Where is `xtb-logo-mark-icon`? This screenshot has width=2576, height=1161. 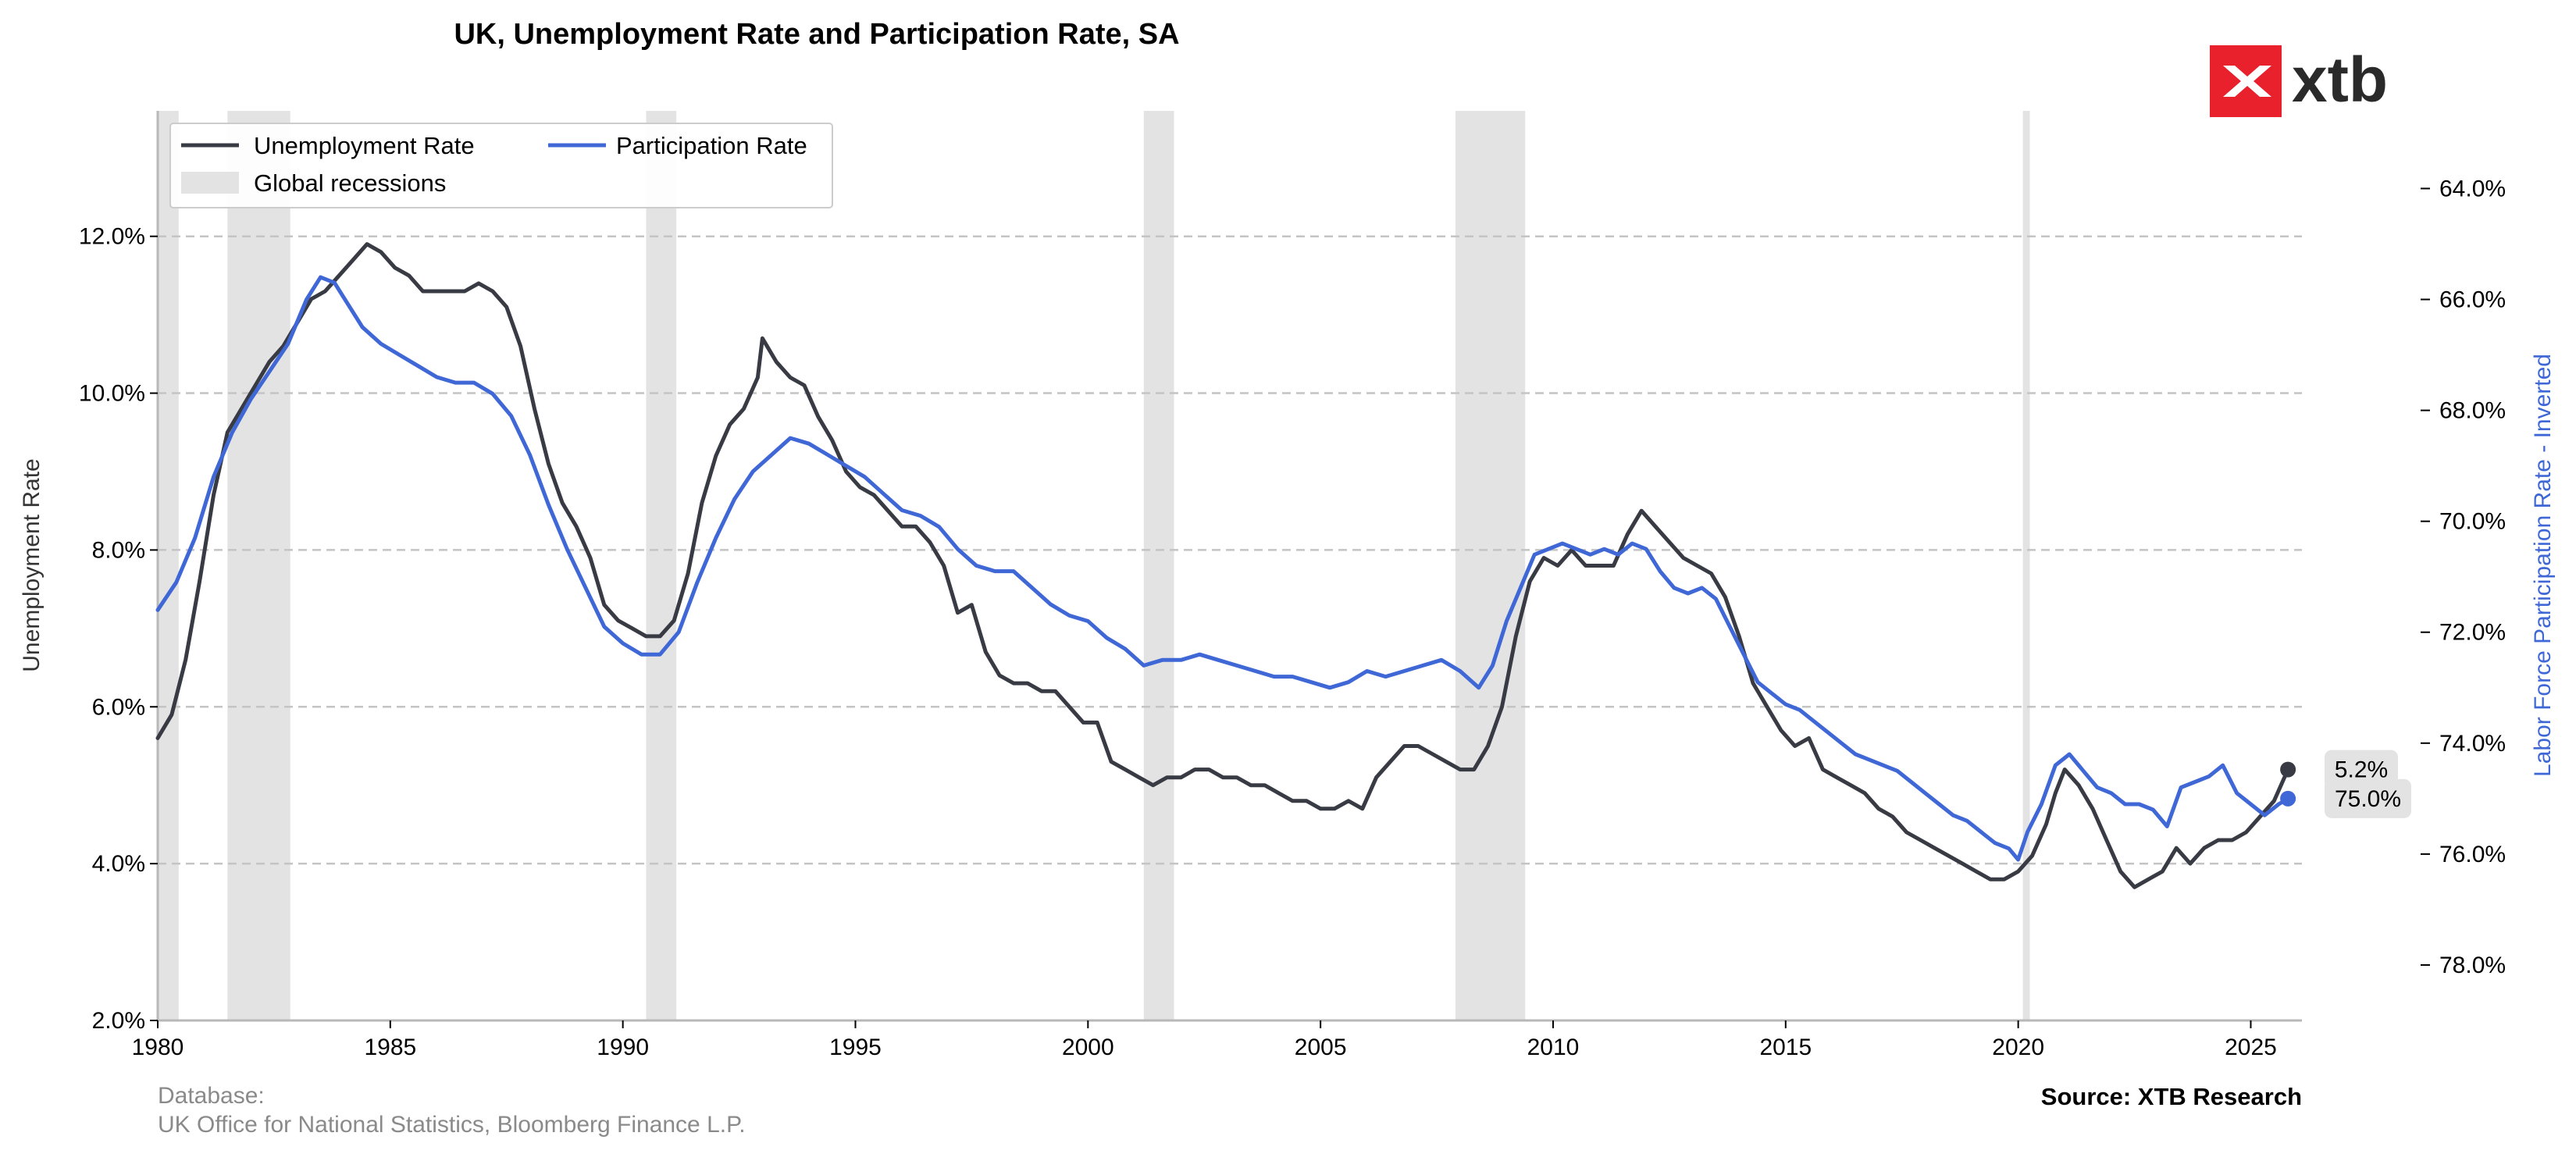 xtb-logo-mark-icon is located at coordinates (2247, 81).